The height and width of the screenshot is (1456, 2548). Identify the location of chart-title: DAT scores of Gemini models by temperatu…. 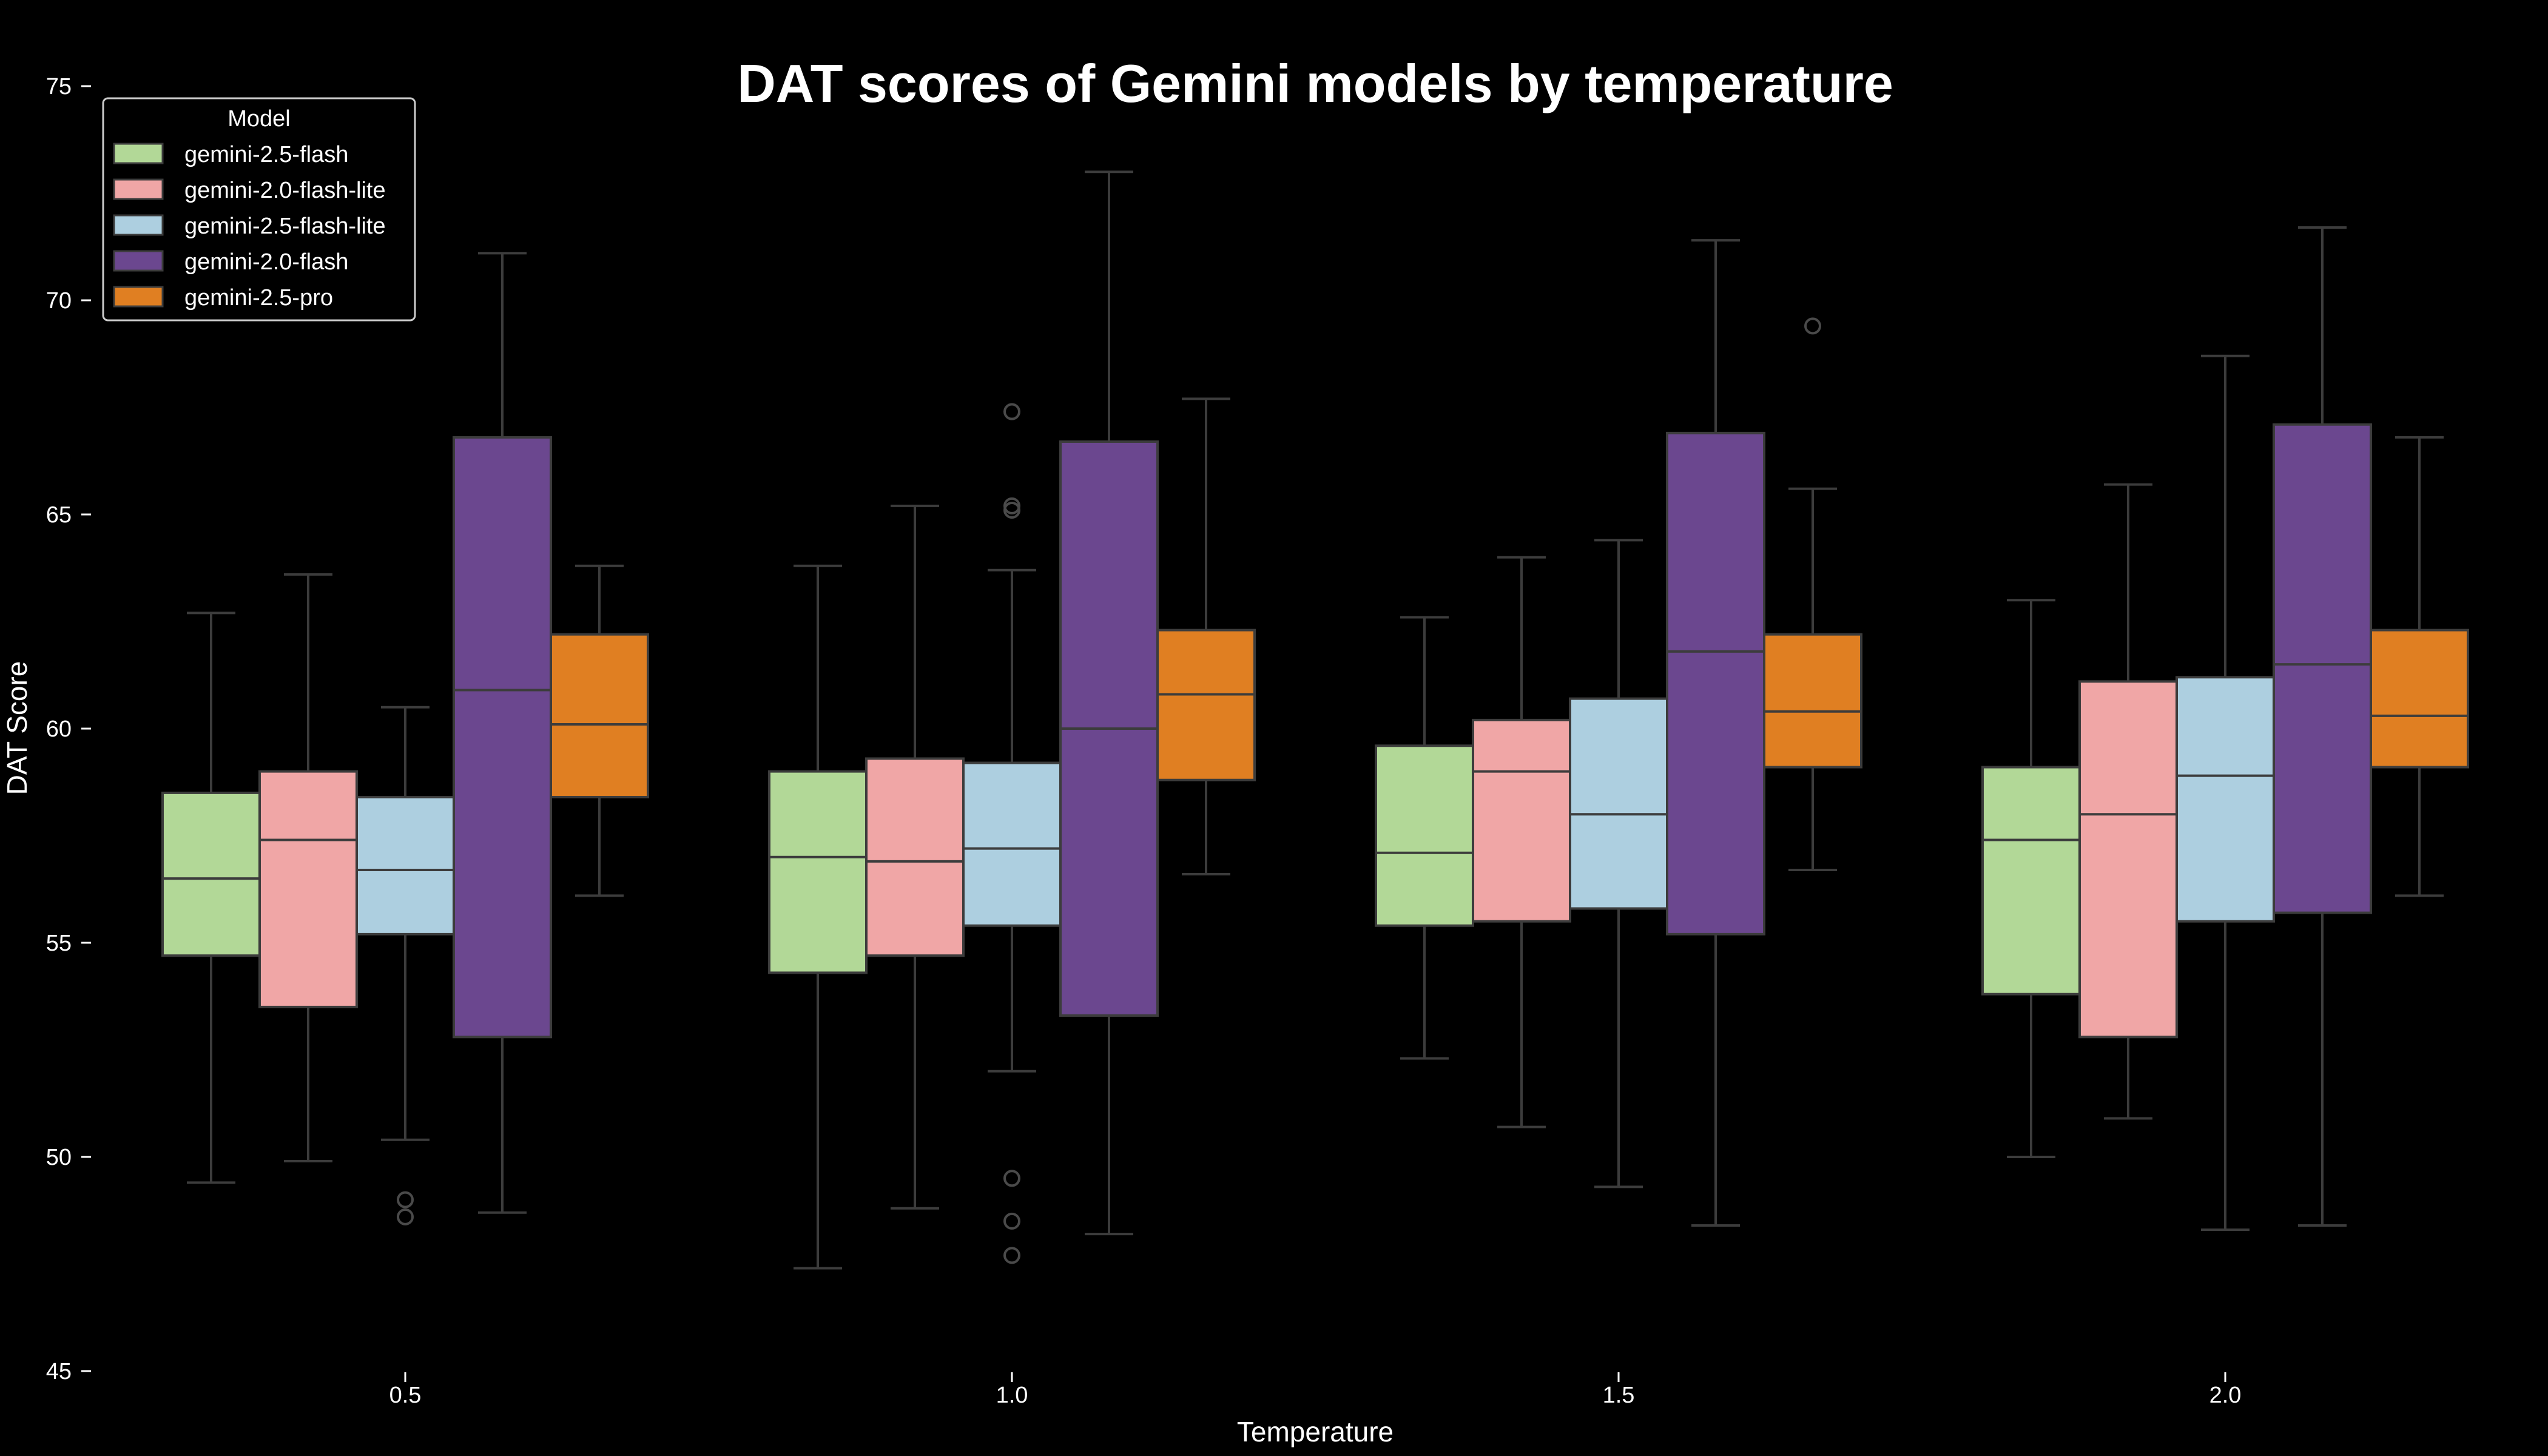
(1315, 83).